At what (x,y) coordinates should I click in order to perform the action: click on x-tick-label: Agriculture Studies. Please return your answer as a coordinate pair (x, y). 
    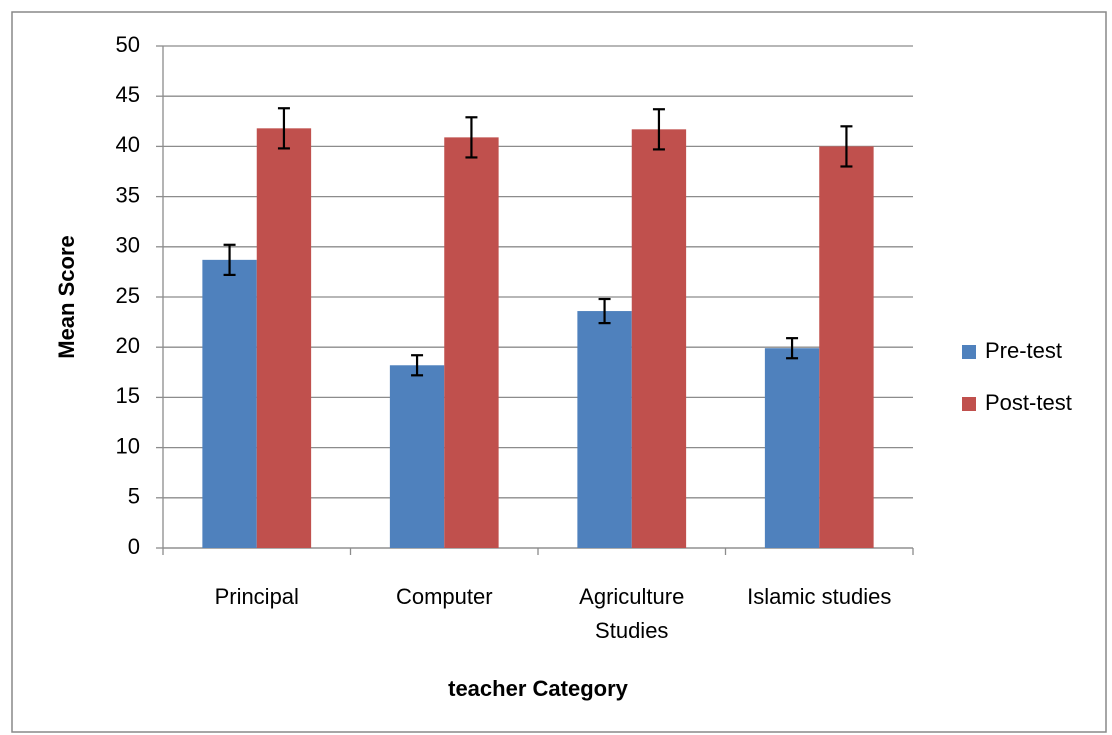
    Looking at the image, I should click on (632, 613).